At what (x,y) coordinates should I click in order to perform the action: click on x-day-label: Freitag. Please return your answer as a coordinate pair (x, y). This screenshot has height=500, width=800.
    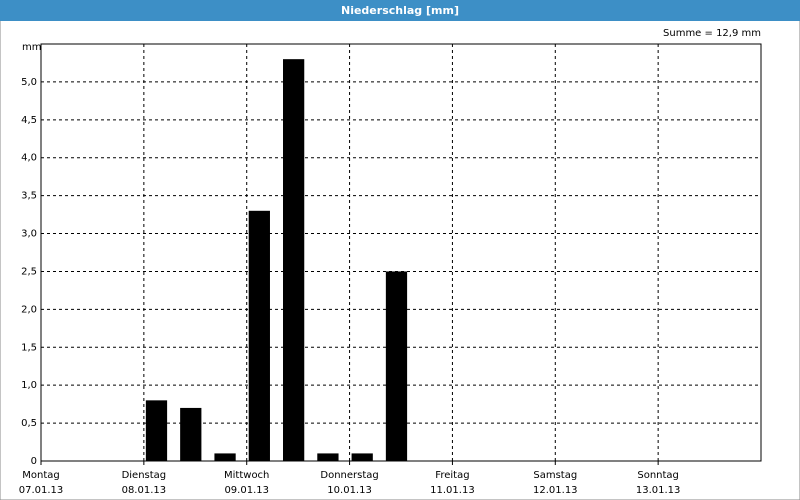
    Looking at the image, I should click on (452, 475).